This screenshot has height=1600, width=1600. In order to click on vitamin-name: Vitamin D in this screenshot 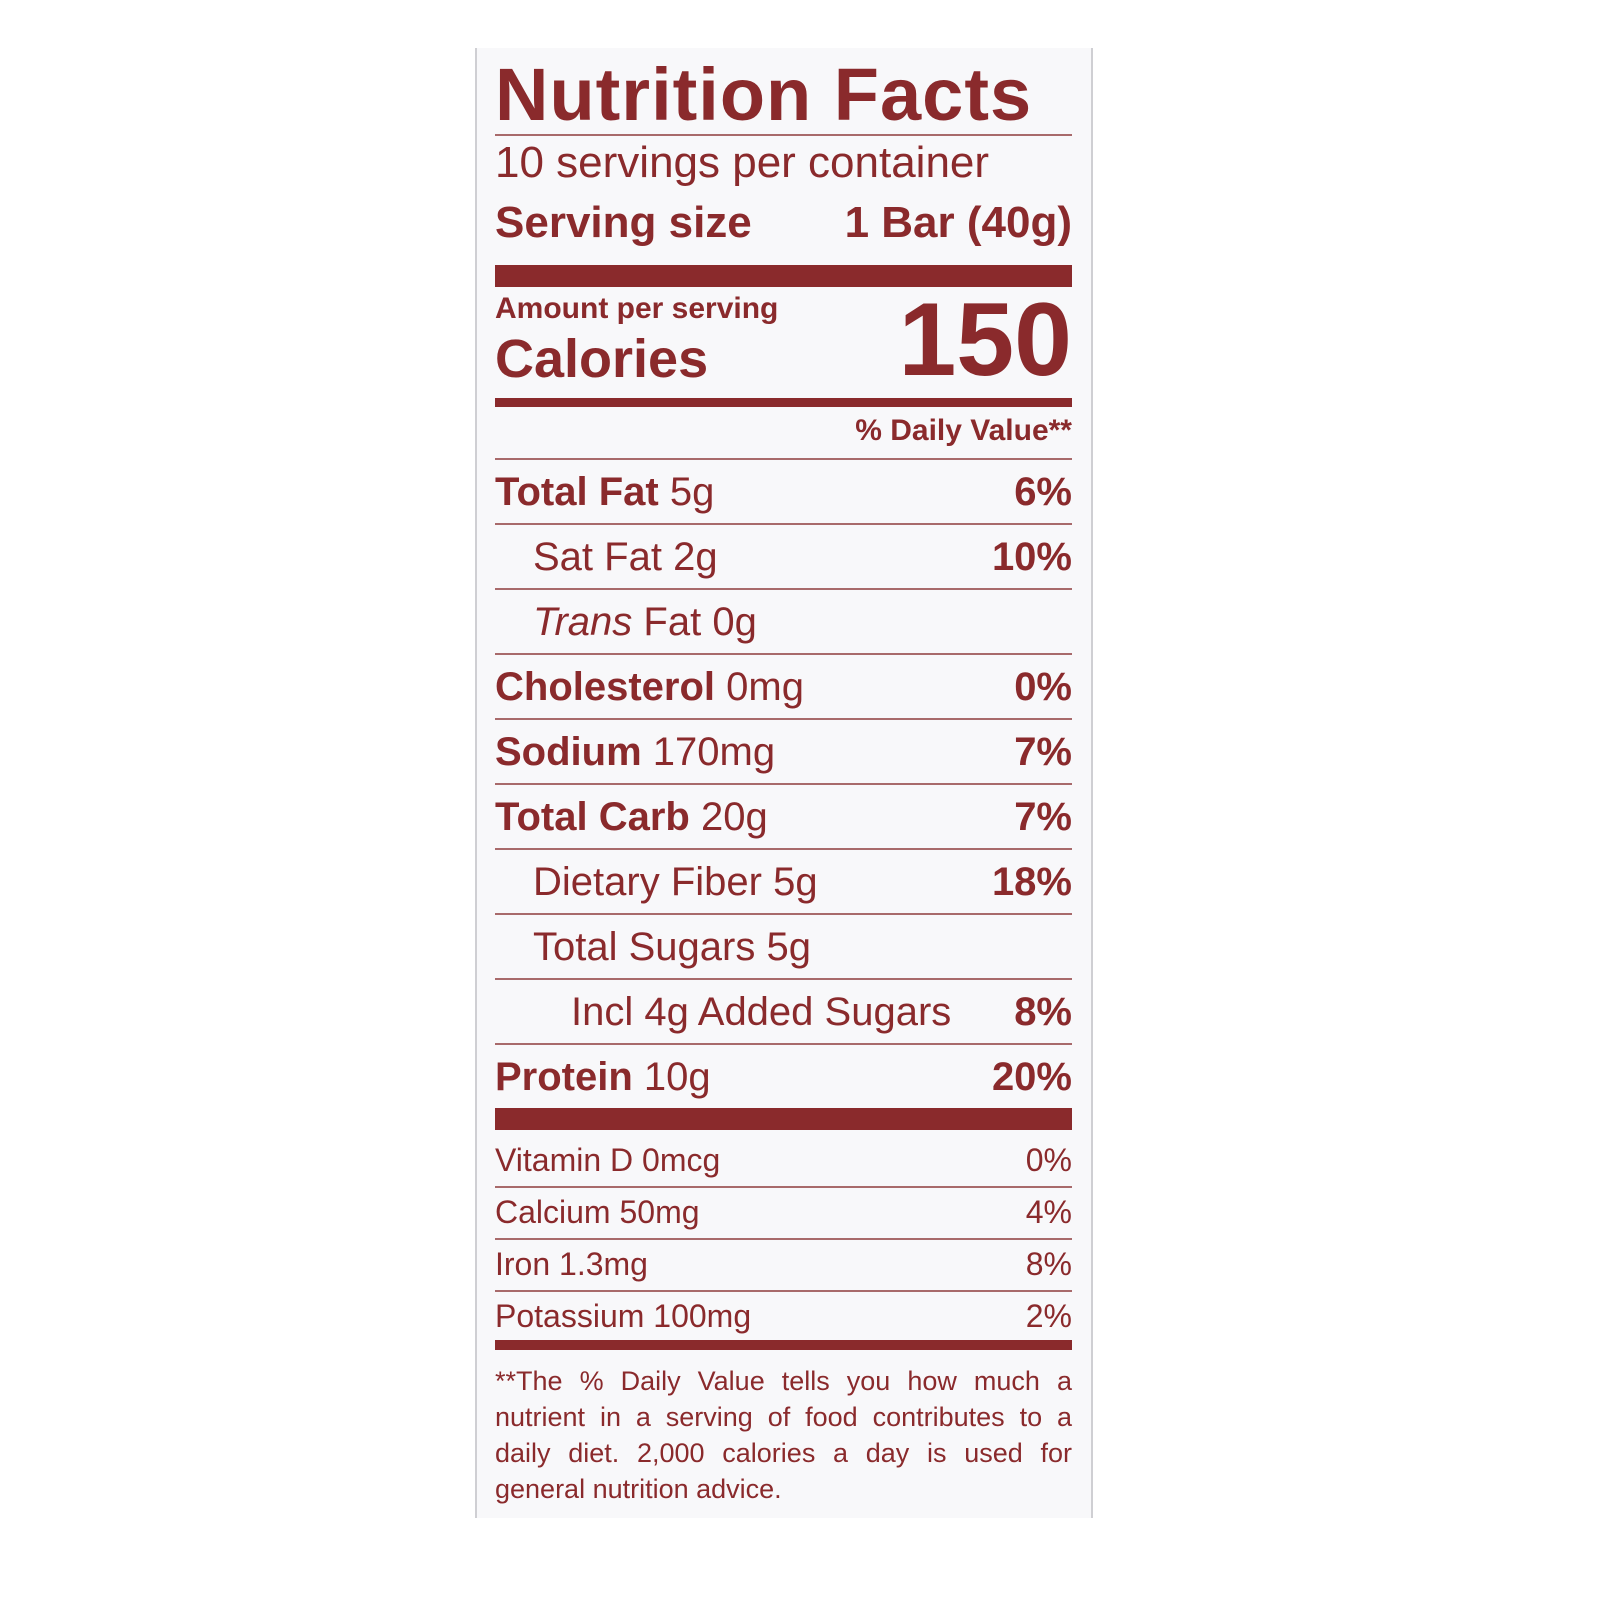, I will do `click(564, 1159)`.